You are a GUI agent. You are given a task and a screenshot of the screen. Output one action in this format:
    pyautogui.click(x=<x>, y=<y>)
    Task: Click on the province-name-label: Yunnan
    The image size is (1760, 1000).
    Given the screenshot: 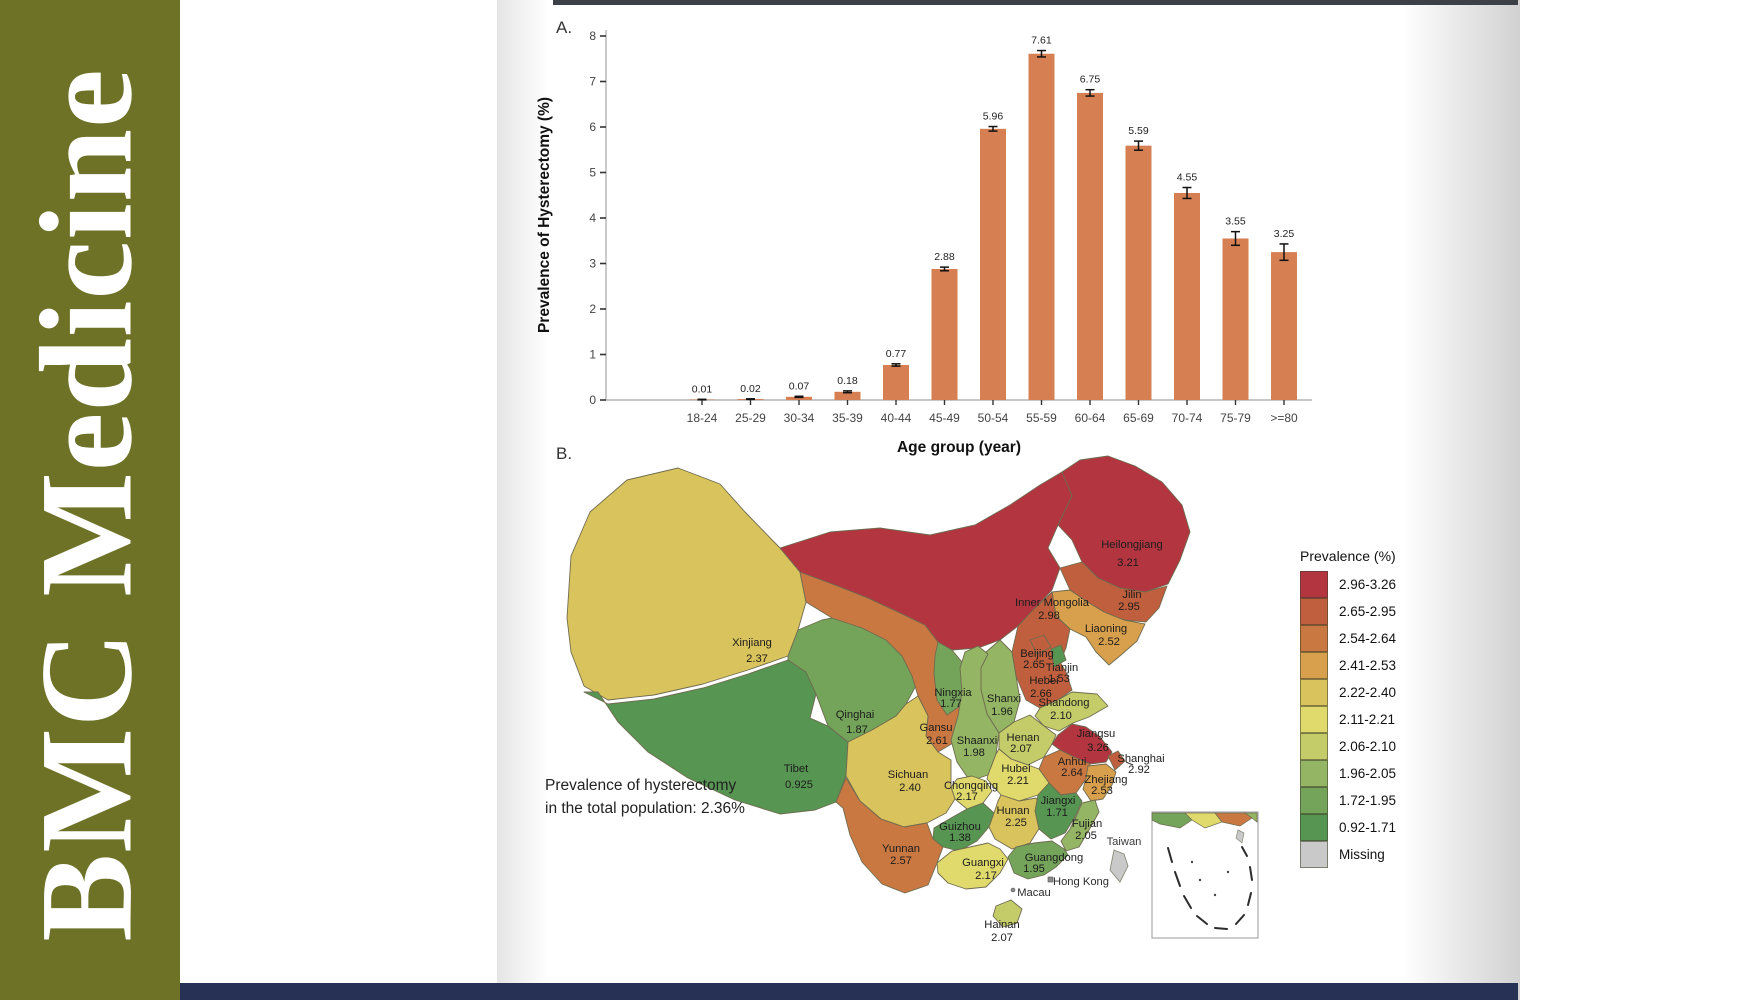 What is the action you would take?
    pyautogui.click(x=901, y=849)
    